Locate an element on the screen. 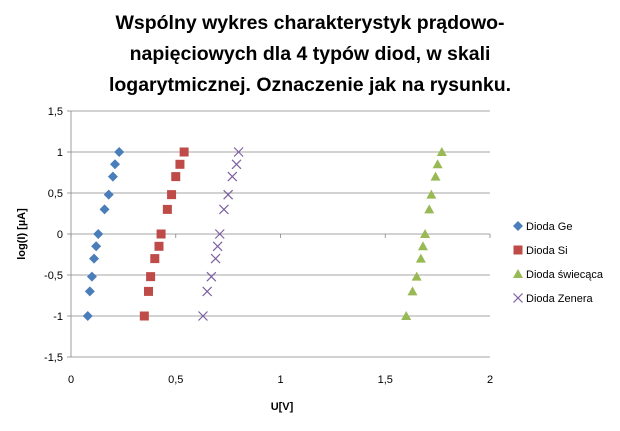  legend-marker-triangle is located at coordinates (518, 273).